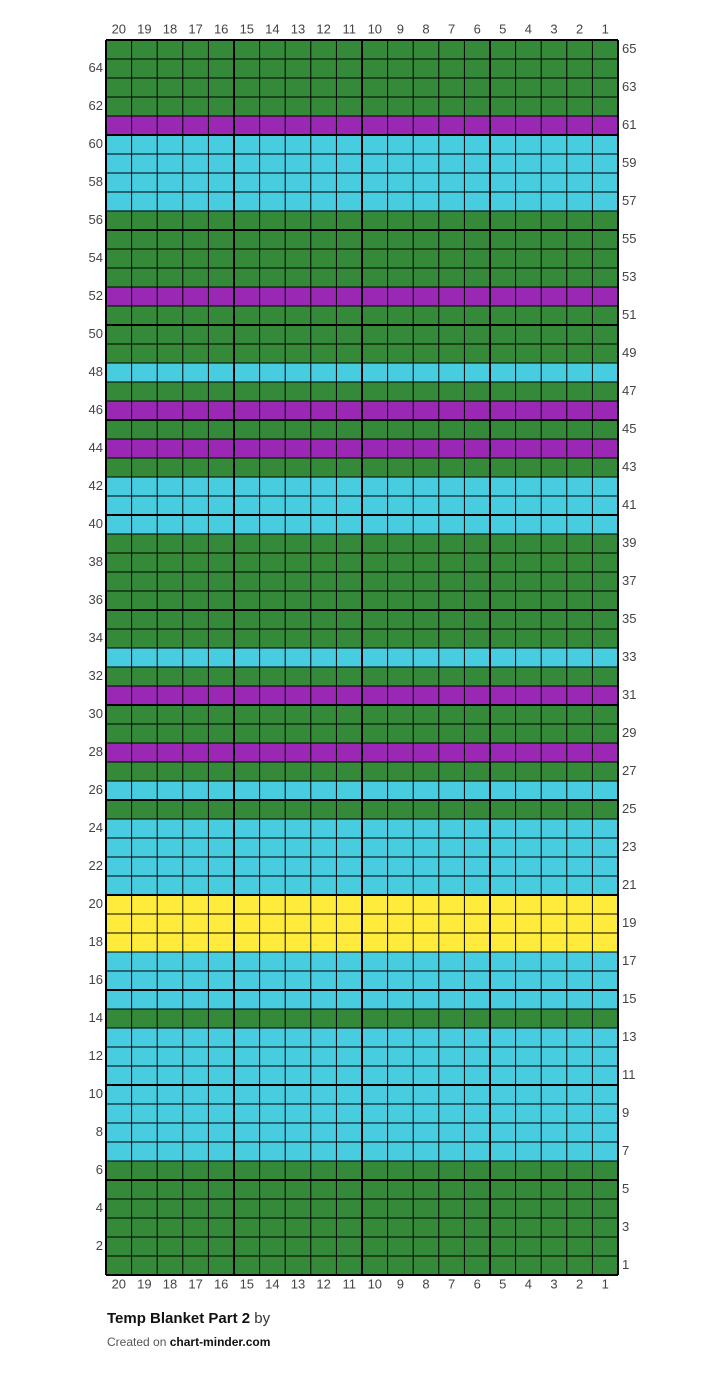  I want to click on row-number: 45, so click(629, 428).